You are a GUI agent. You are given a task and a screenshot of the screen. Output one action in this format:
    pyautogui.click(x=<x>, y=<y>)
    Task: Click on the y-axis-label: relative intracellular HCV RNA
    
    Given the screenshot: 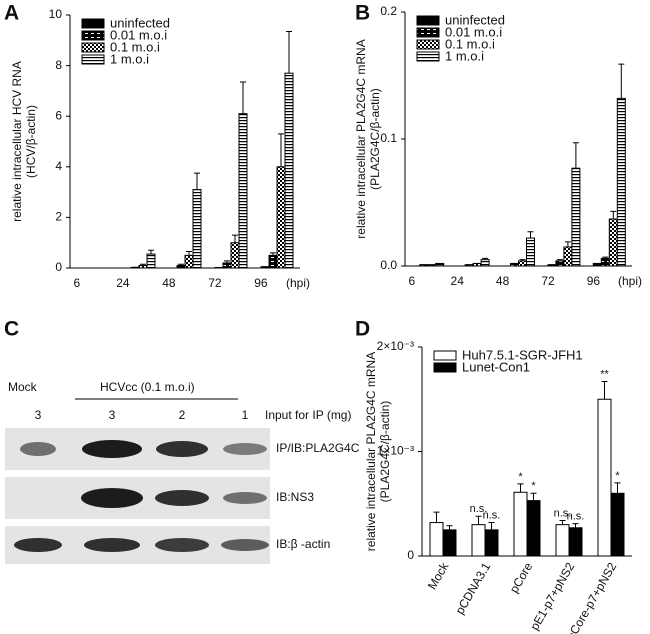 What is the action you would take?
    pyautogui.click(x=17, y=141)
    